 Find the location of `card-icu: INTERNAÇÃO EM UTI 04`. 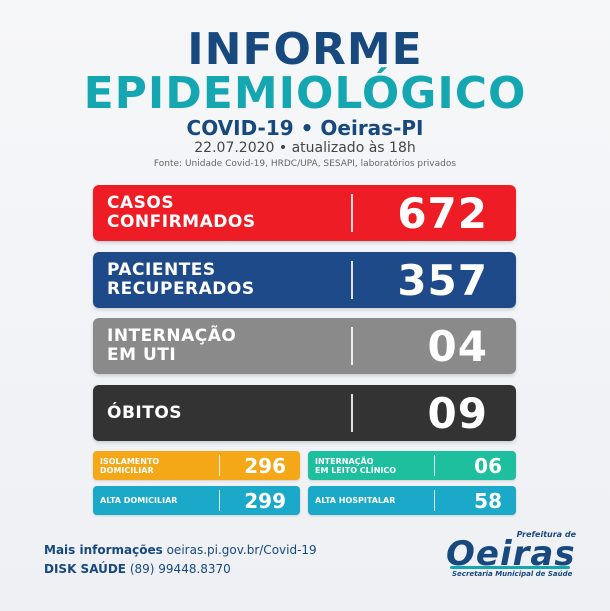

card-icu: INTERNAÇÃO EM UTI 04 is located at coordinates (304, 346).